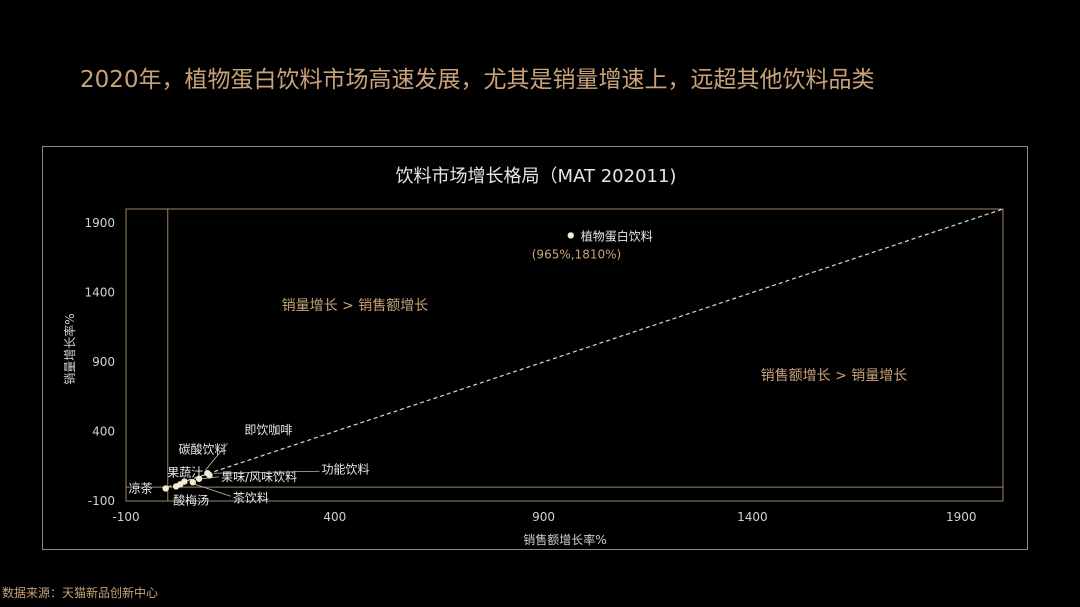 Image resolution: width=1080 pixels, height=607 pixels. What do you see at coordinates (834, 376) in the screenshot?
I see `quadrant-label-lower: 销售额增长 > 销量增长` at bounding box center [834, 376].